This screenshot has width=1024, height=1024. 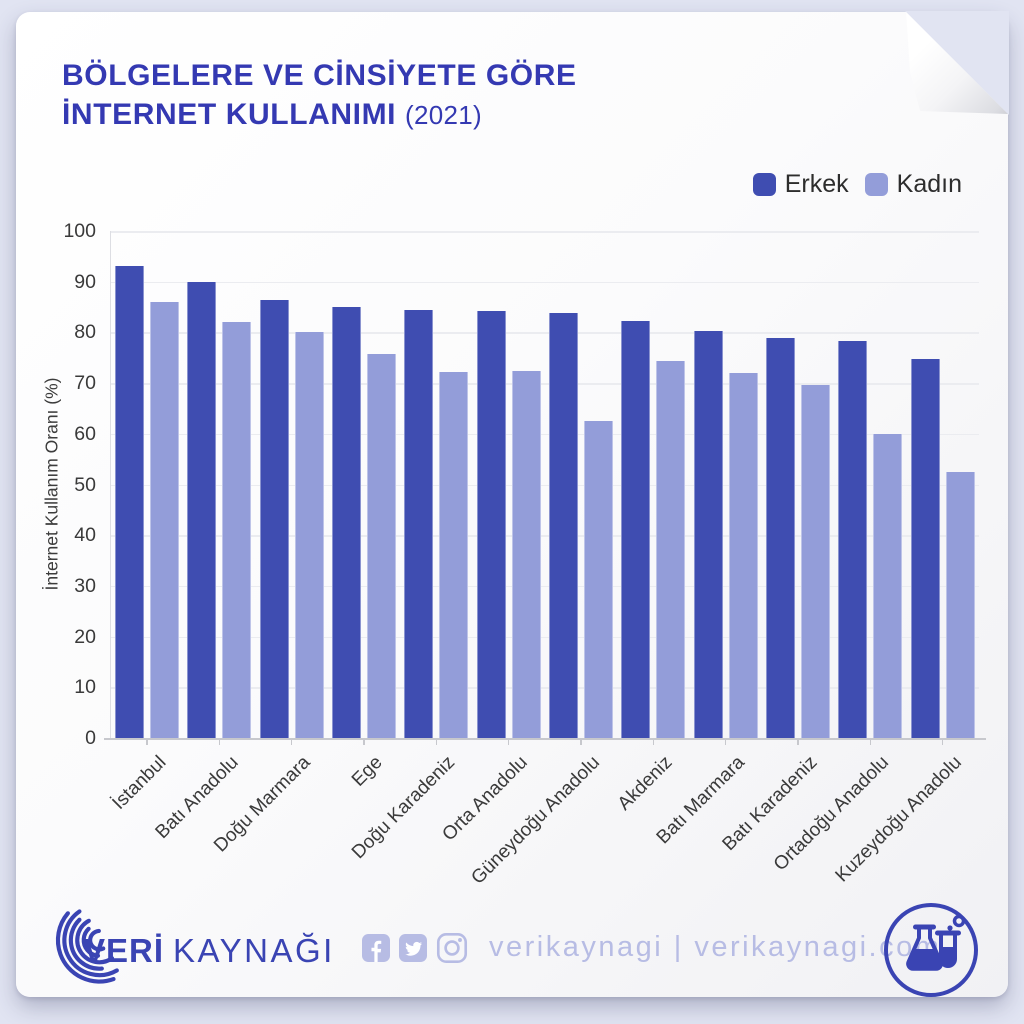 I want to click on bar-erkek-doğu-marmara, so click(x=274, y=519).